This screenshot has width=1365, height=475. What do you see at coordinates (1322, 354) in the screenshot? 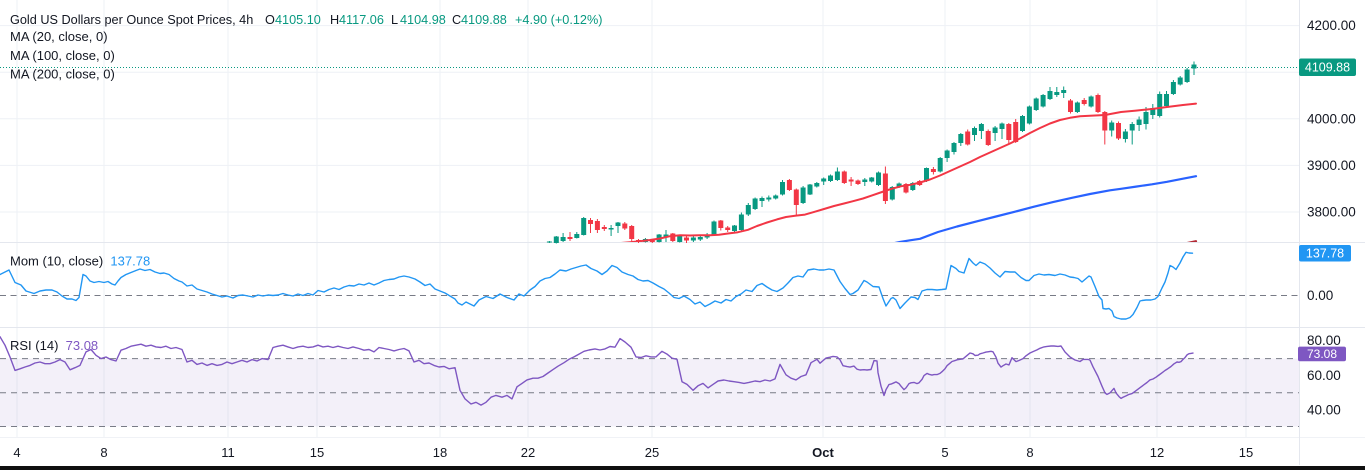
I see `svg-text: 73.08` at bounding box center [1322, 354].